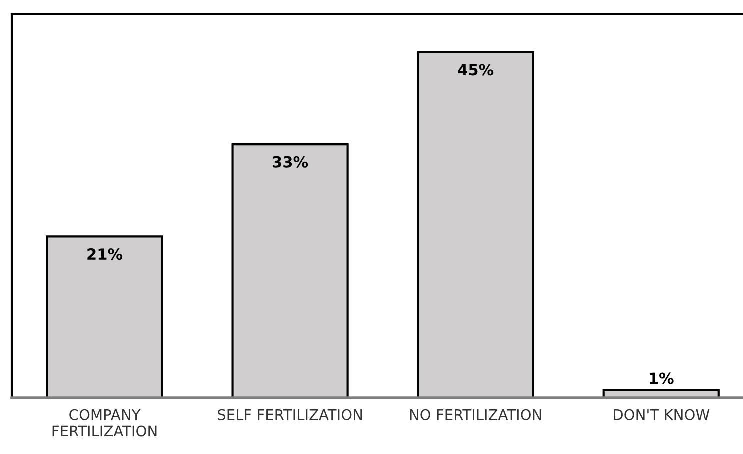  What do you see at coordinates (290, 162) in the screenshot?
I see `data-label: 33%` at bounding box center [290, 162].